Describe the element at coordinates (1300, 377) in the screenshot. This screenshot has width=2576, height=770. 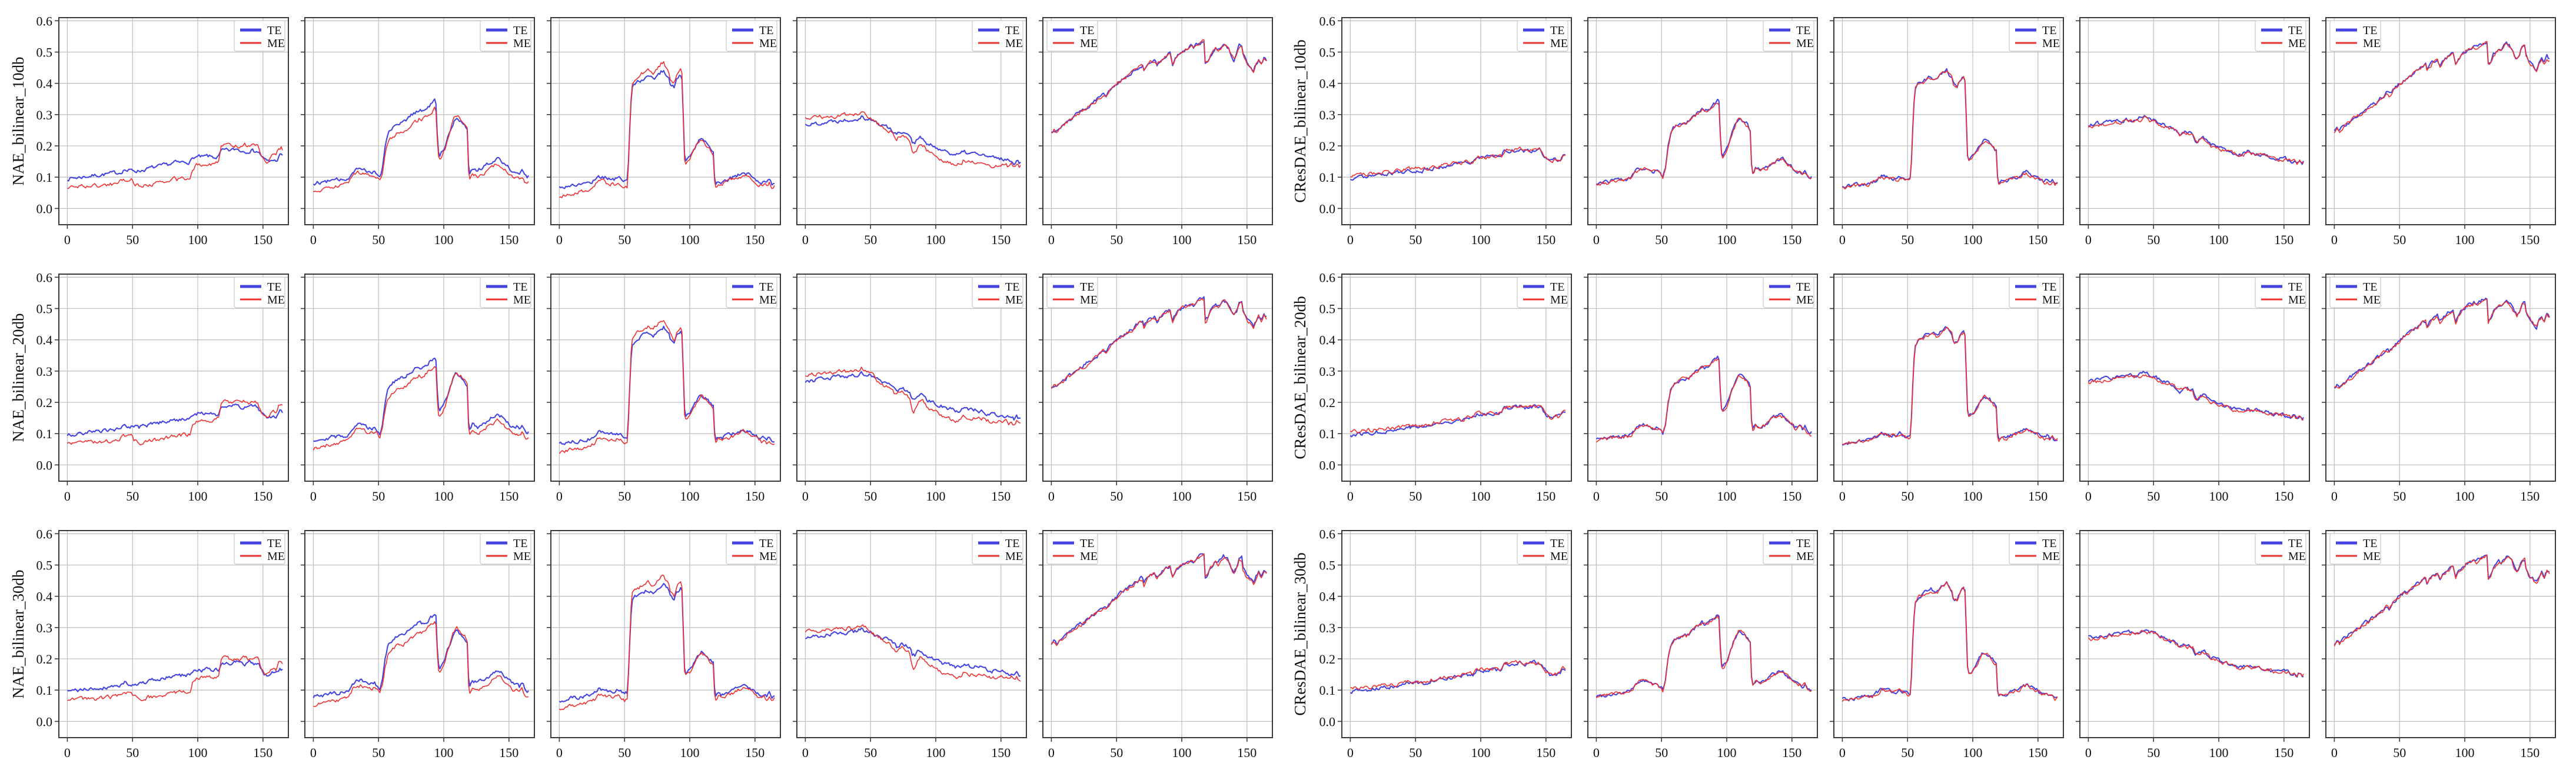
I see `y-axis-title: CResDAE_bilinear_20db` at that location.